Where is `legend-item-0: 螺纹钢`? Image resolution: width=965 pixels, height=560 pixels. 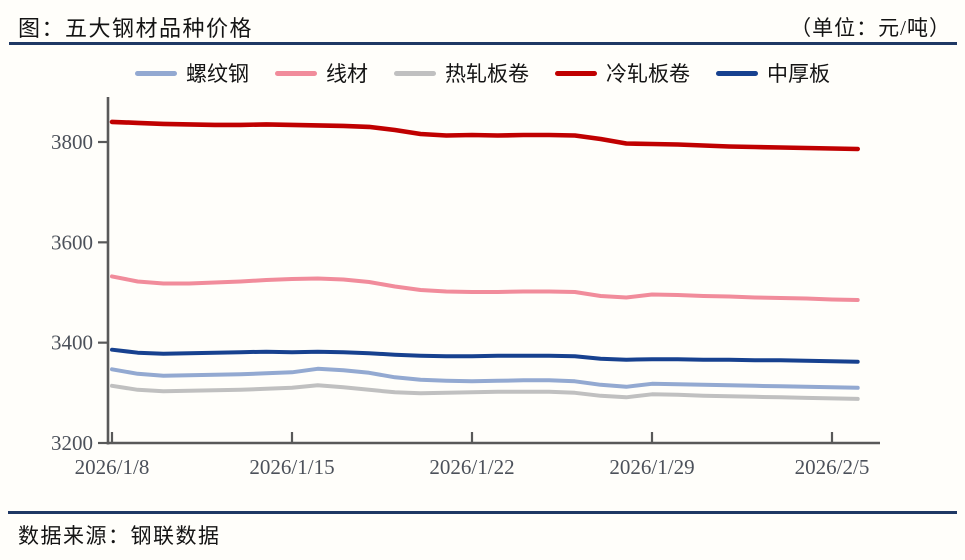 legend-item-0: 螺纹钢 is located at coordinates (192, 73).